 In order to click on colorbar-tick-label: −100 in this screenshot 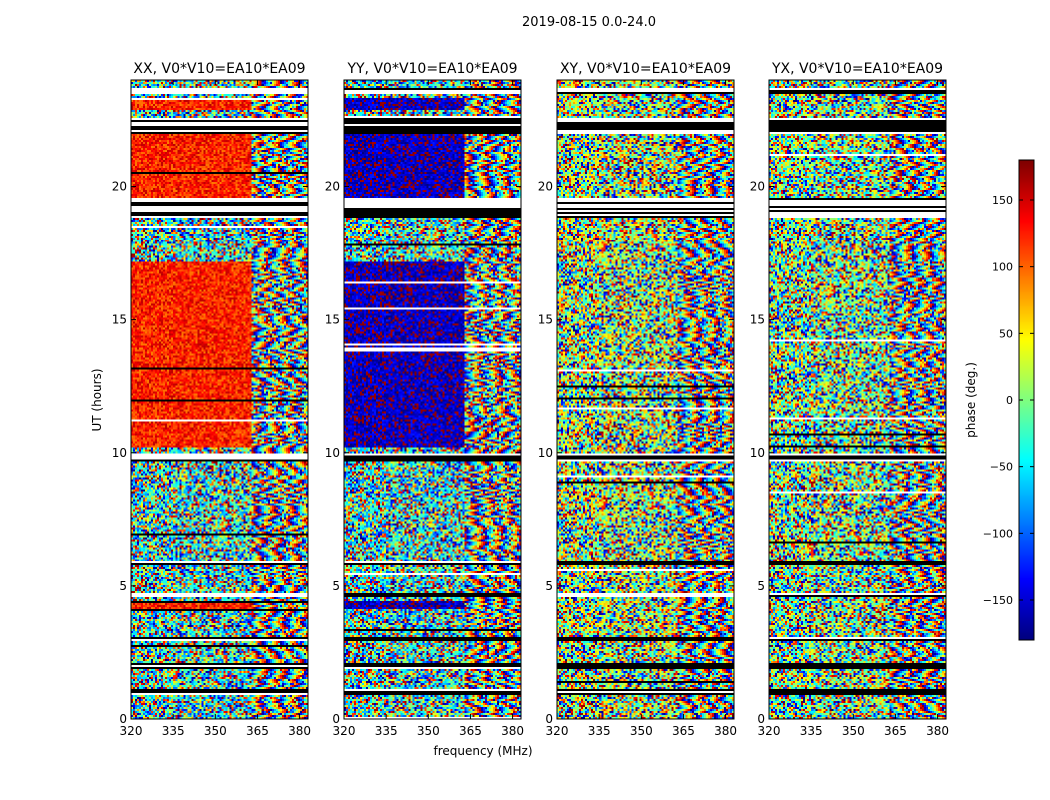, I will do `click(998, 533)`.